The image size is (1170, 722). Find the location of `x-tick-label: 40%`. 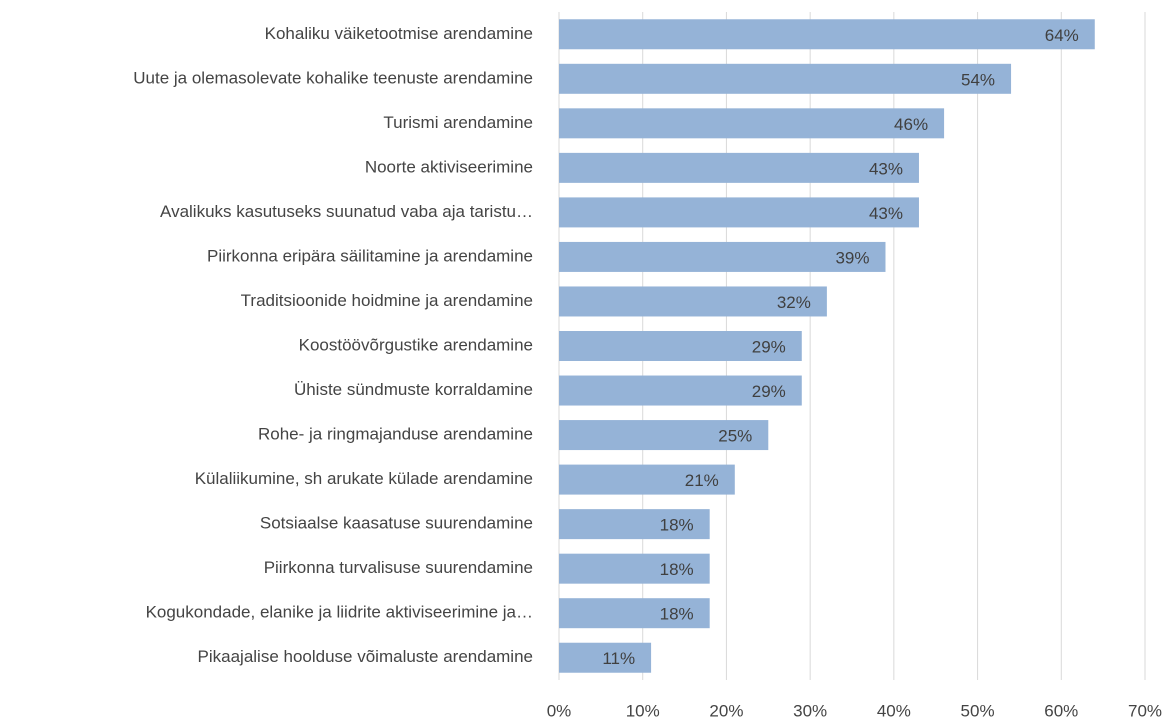

x-tick-label: 40% is located at coordinates (894, 710).